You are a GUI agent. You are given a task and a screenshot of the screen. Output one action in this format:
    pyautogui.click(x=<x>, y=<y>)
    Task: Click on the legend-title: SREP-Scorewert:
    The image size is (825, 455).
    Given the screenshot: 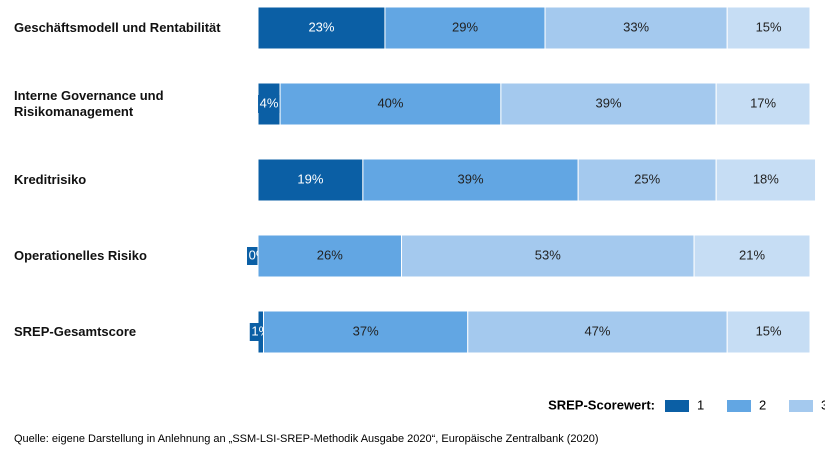 What is the action you would take?
    pyautogui.click(x=601, y=404)
    